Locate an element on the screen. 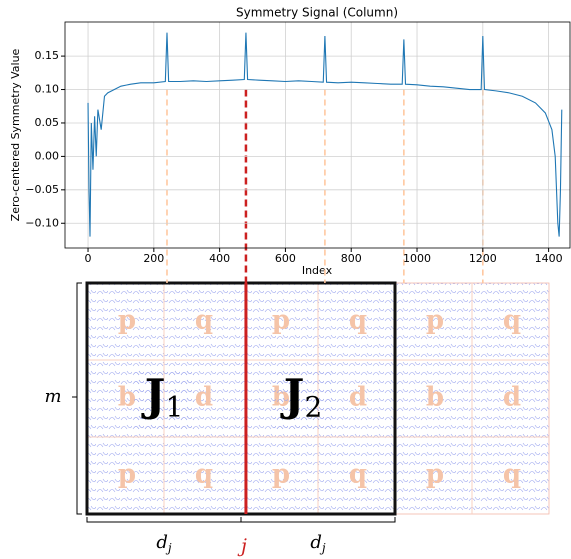  x-tick-label: 400 is located at coordinates (219, 258).